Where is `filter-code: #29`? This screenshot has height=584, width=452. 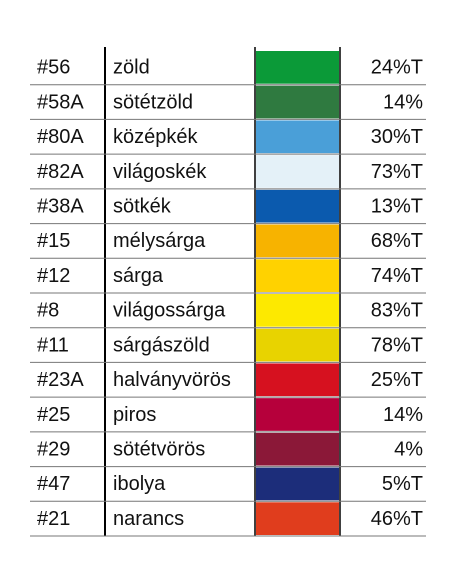
filter-code: #29 is located at coordinates (53, 449).